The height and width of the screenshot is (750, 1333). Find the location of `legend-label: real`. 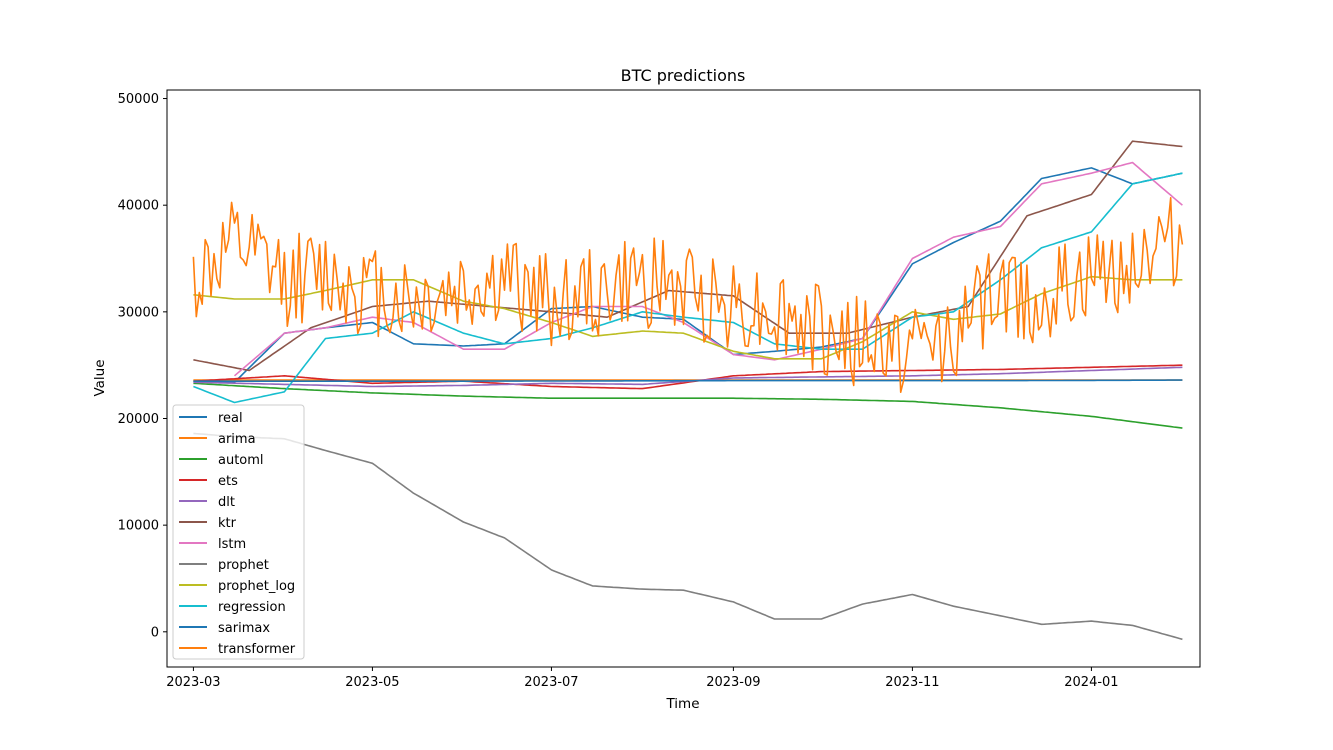

legend-label: real is located at coordinates (230, 418).